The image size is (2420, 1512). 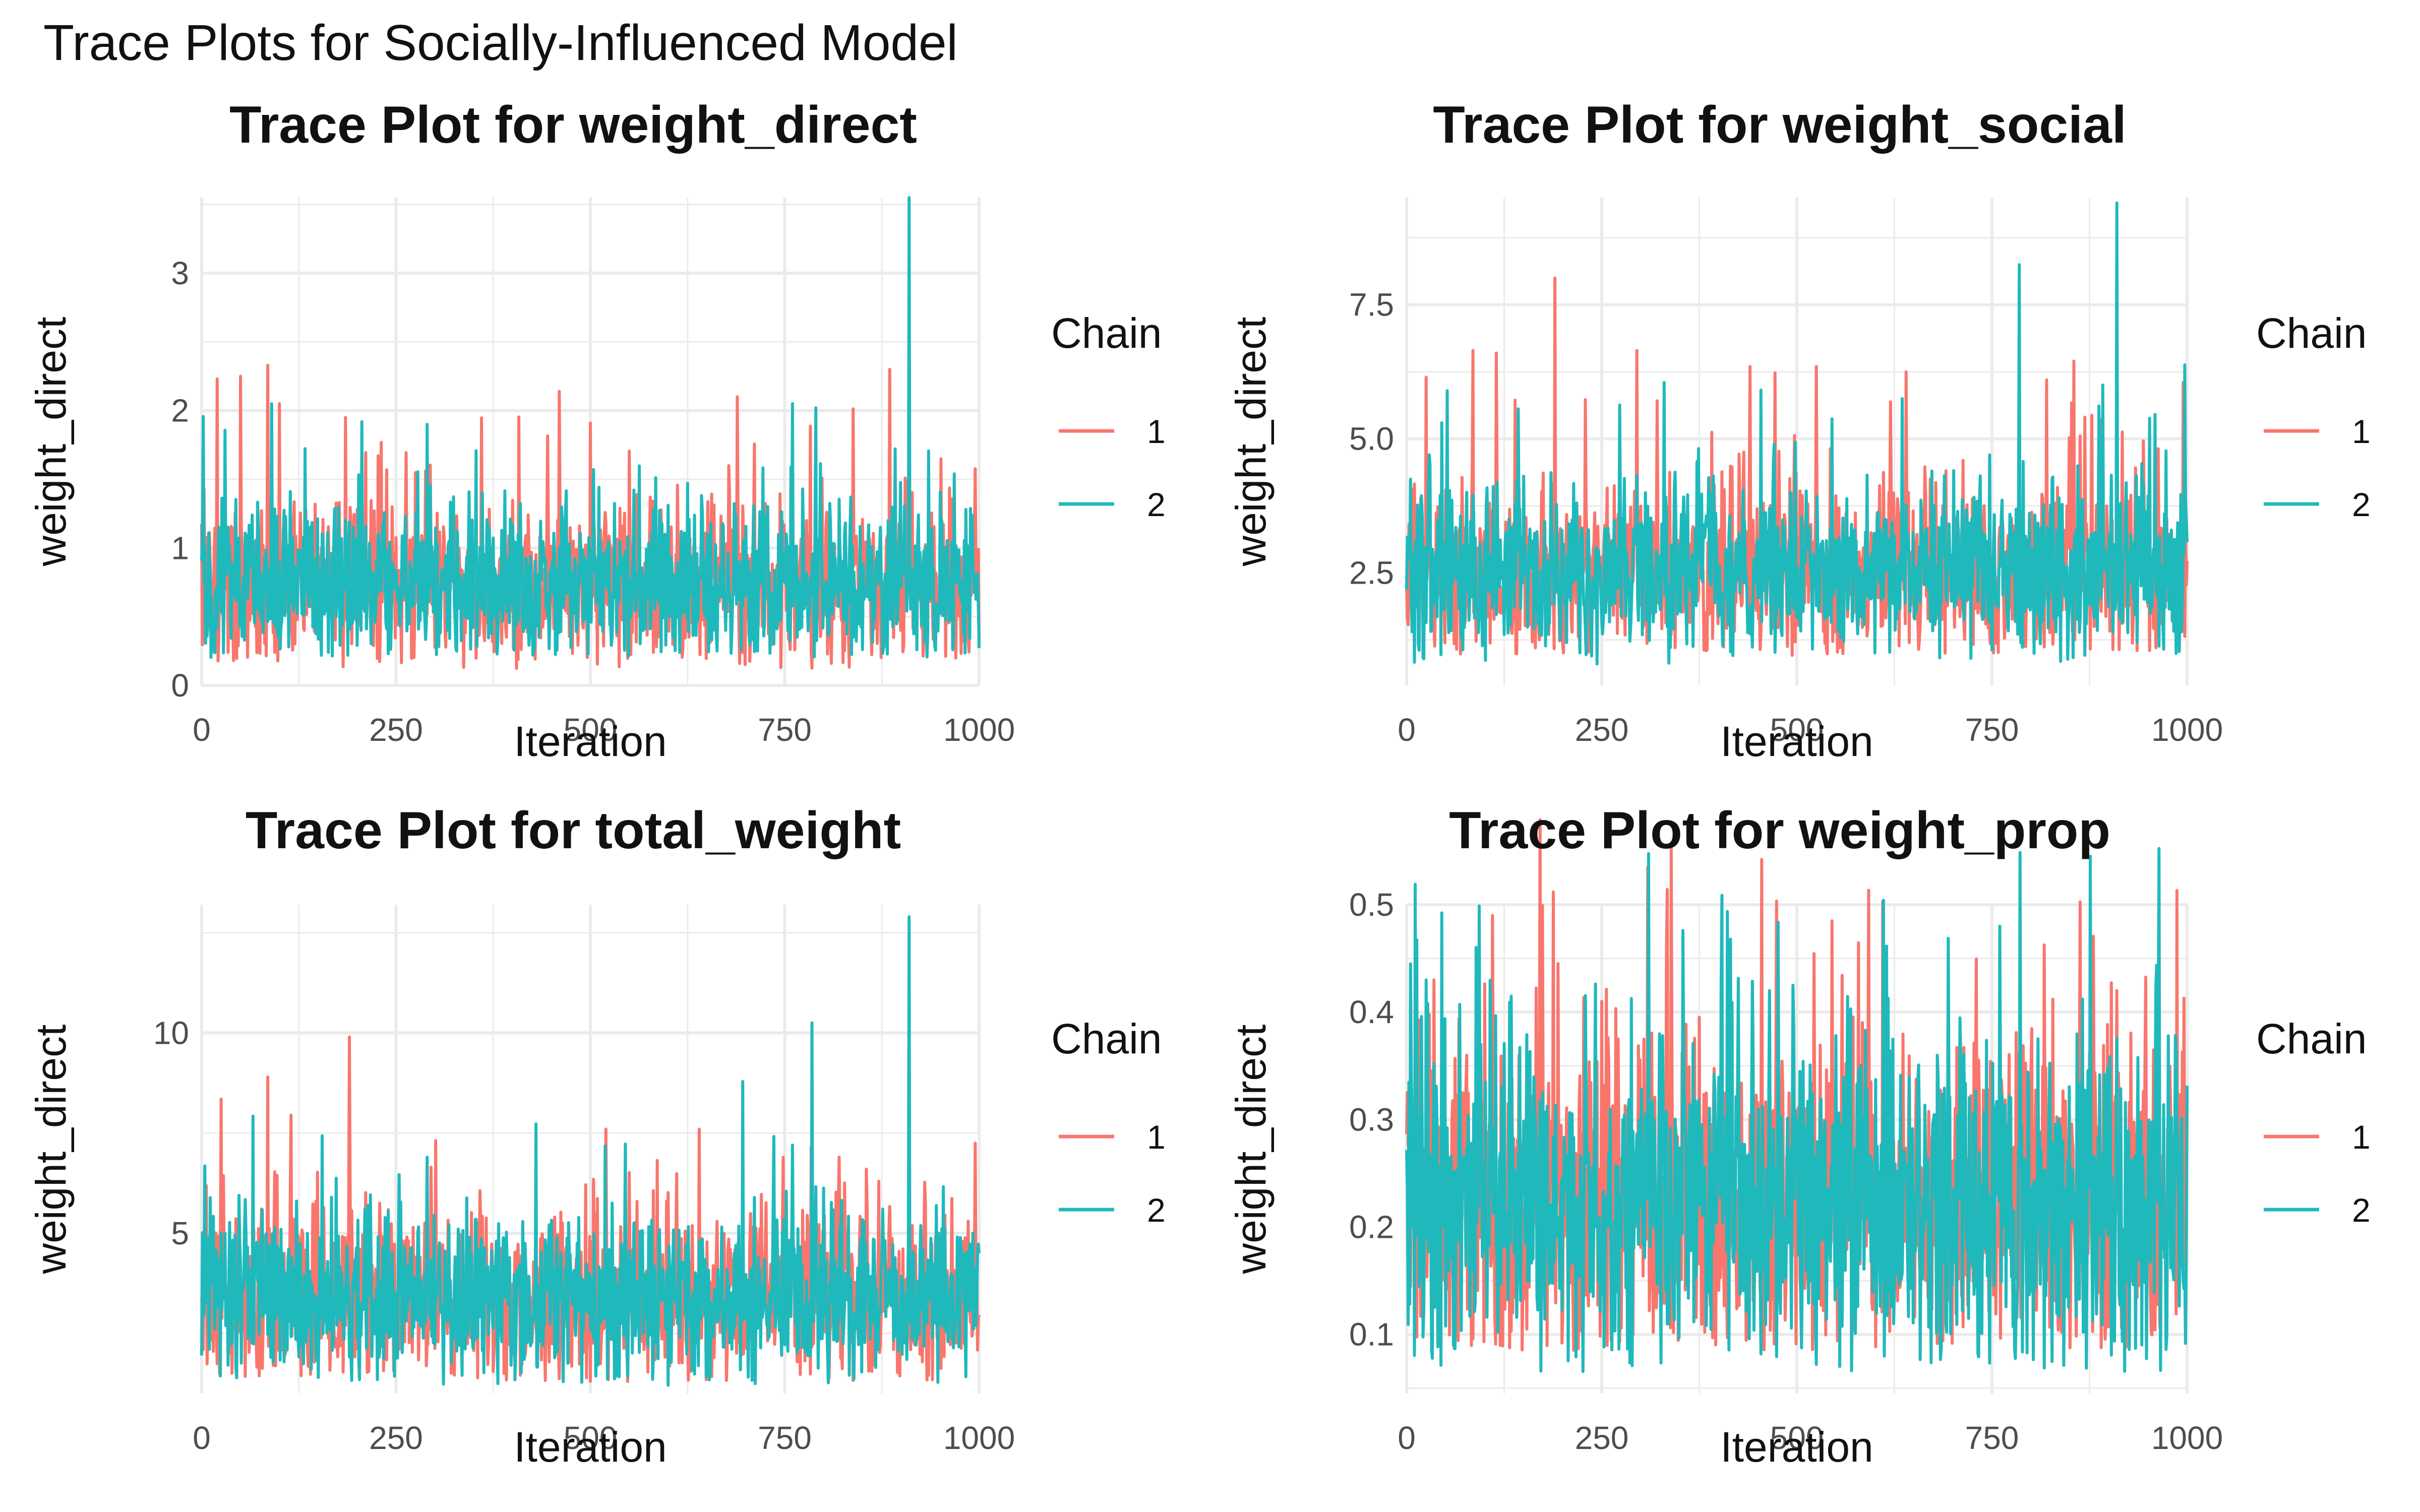 What do you see at coordinates (1371, 1120) in the screenshot?
I see `y-tick-label: 0.3` at bounding box center [1371, 1120].